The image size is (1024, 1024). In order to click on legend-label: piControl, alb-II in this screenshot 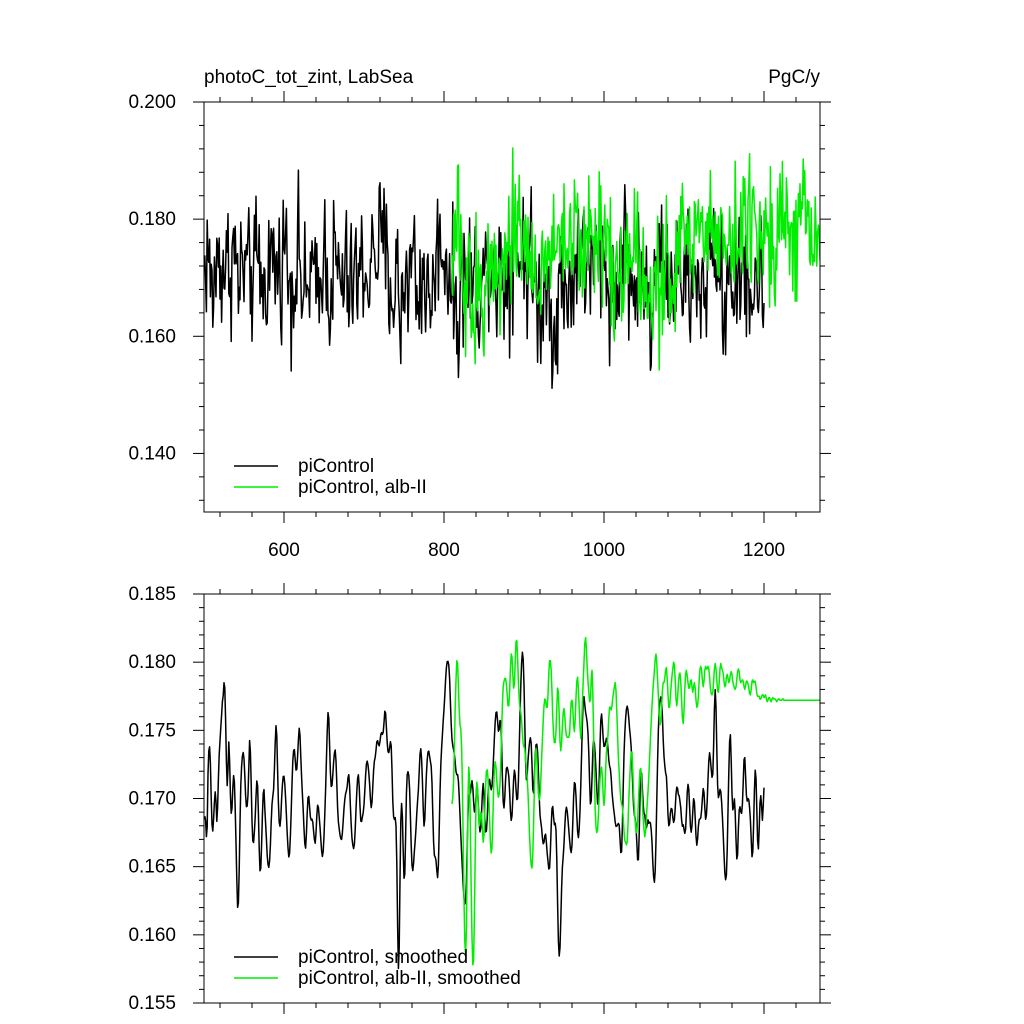, I will do `click(362, 487)`.